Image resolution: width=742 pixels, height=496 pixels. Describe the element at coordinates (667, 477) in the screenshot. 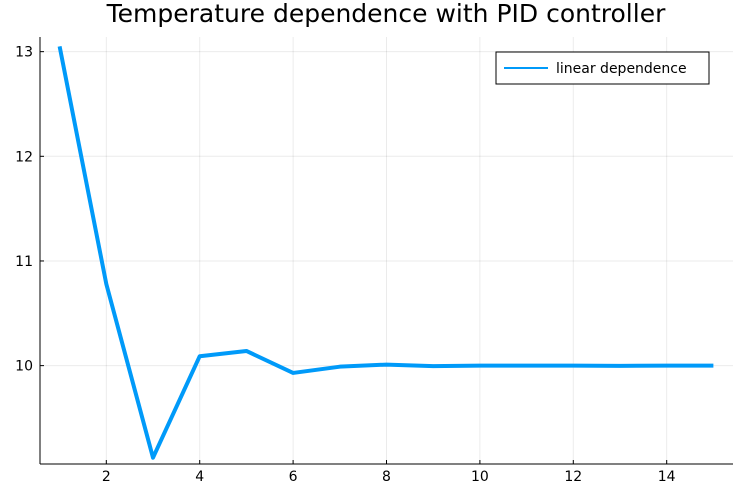

I see `x-tick-label: 14` at that location.